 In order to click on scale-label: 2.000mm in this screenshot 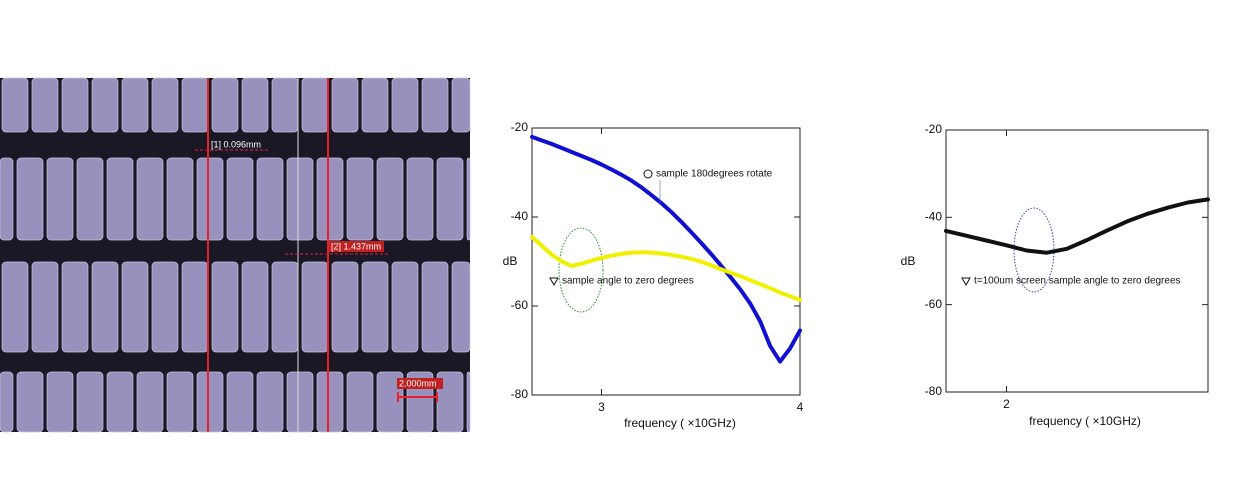, I will do `click(418, 383)`.